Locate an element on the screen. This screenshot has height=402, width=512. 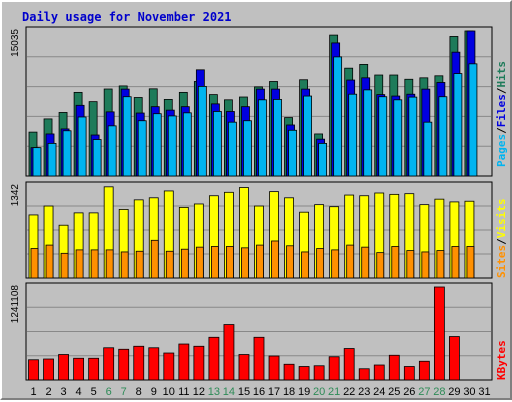
x-tick-label-day-3: 3 is located at coordinates (64, 392).